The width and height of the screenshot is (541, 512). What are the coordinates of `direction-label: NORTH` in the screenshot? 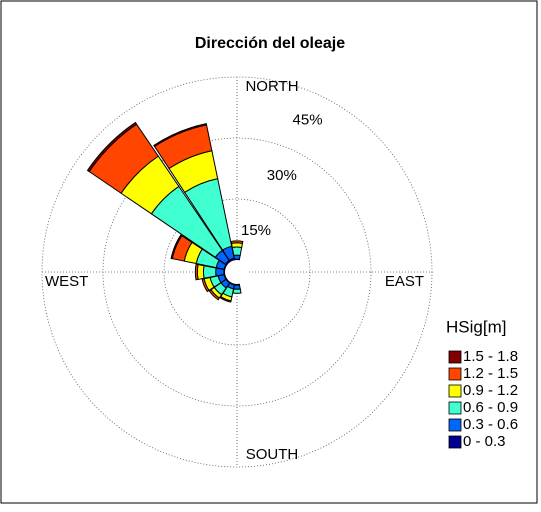 It's located at (271, 86).